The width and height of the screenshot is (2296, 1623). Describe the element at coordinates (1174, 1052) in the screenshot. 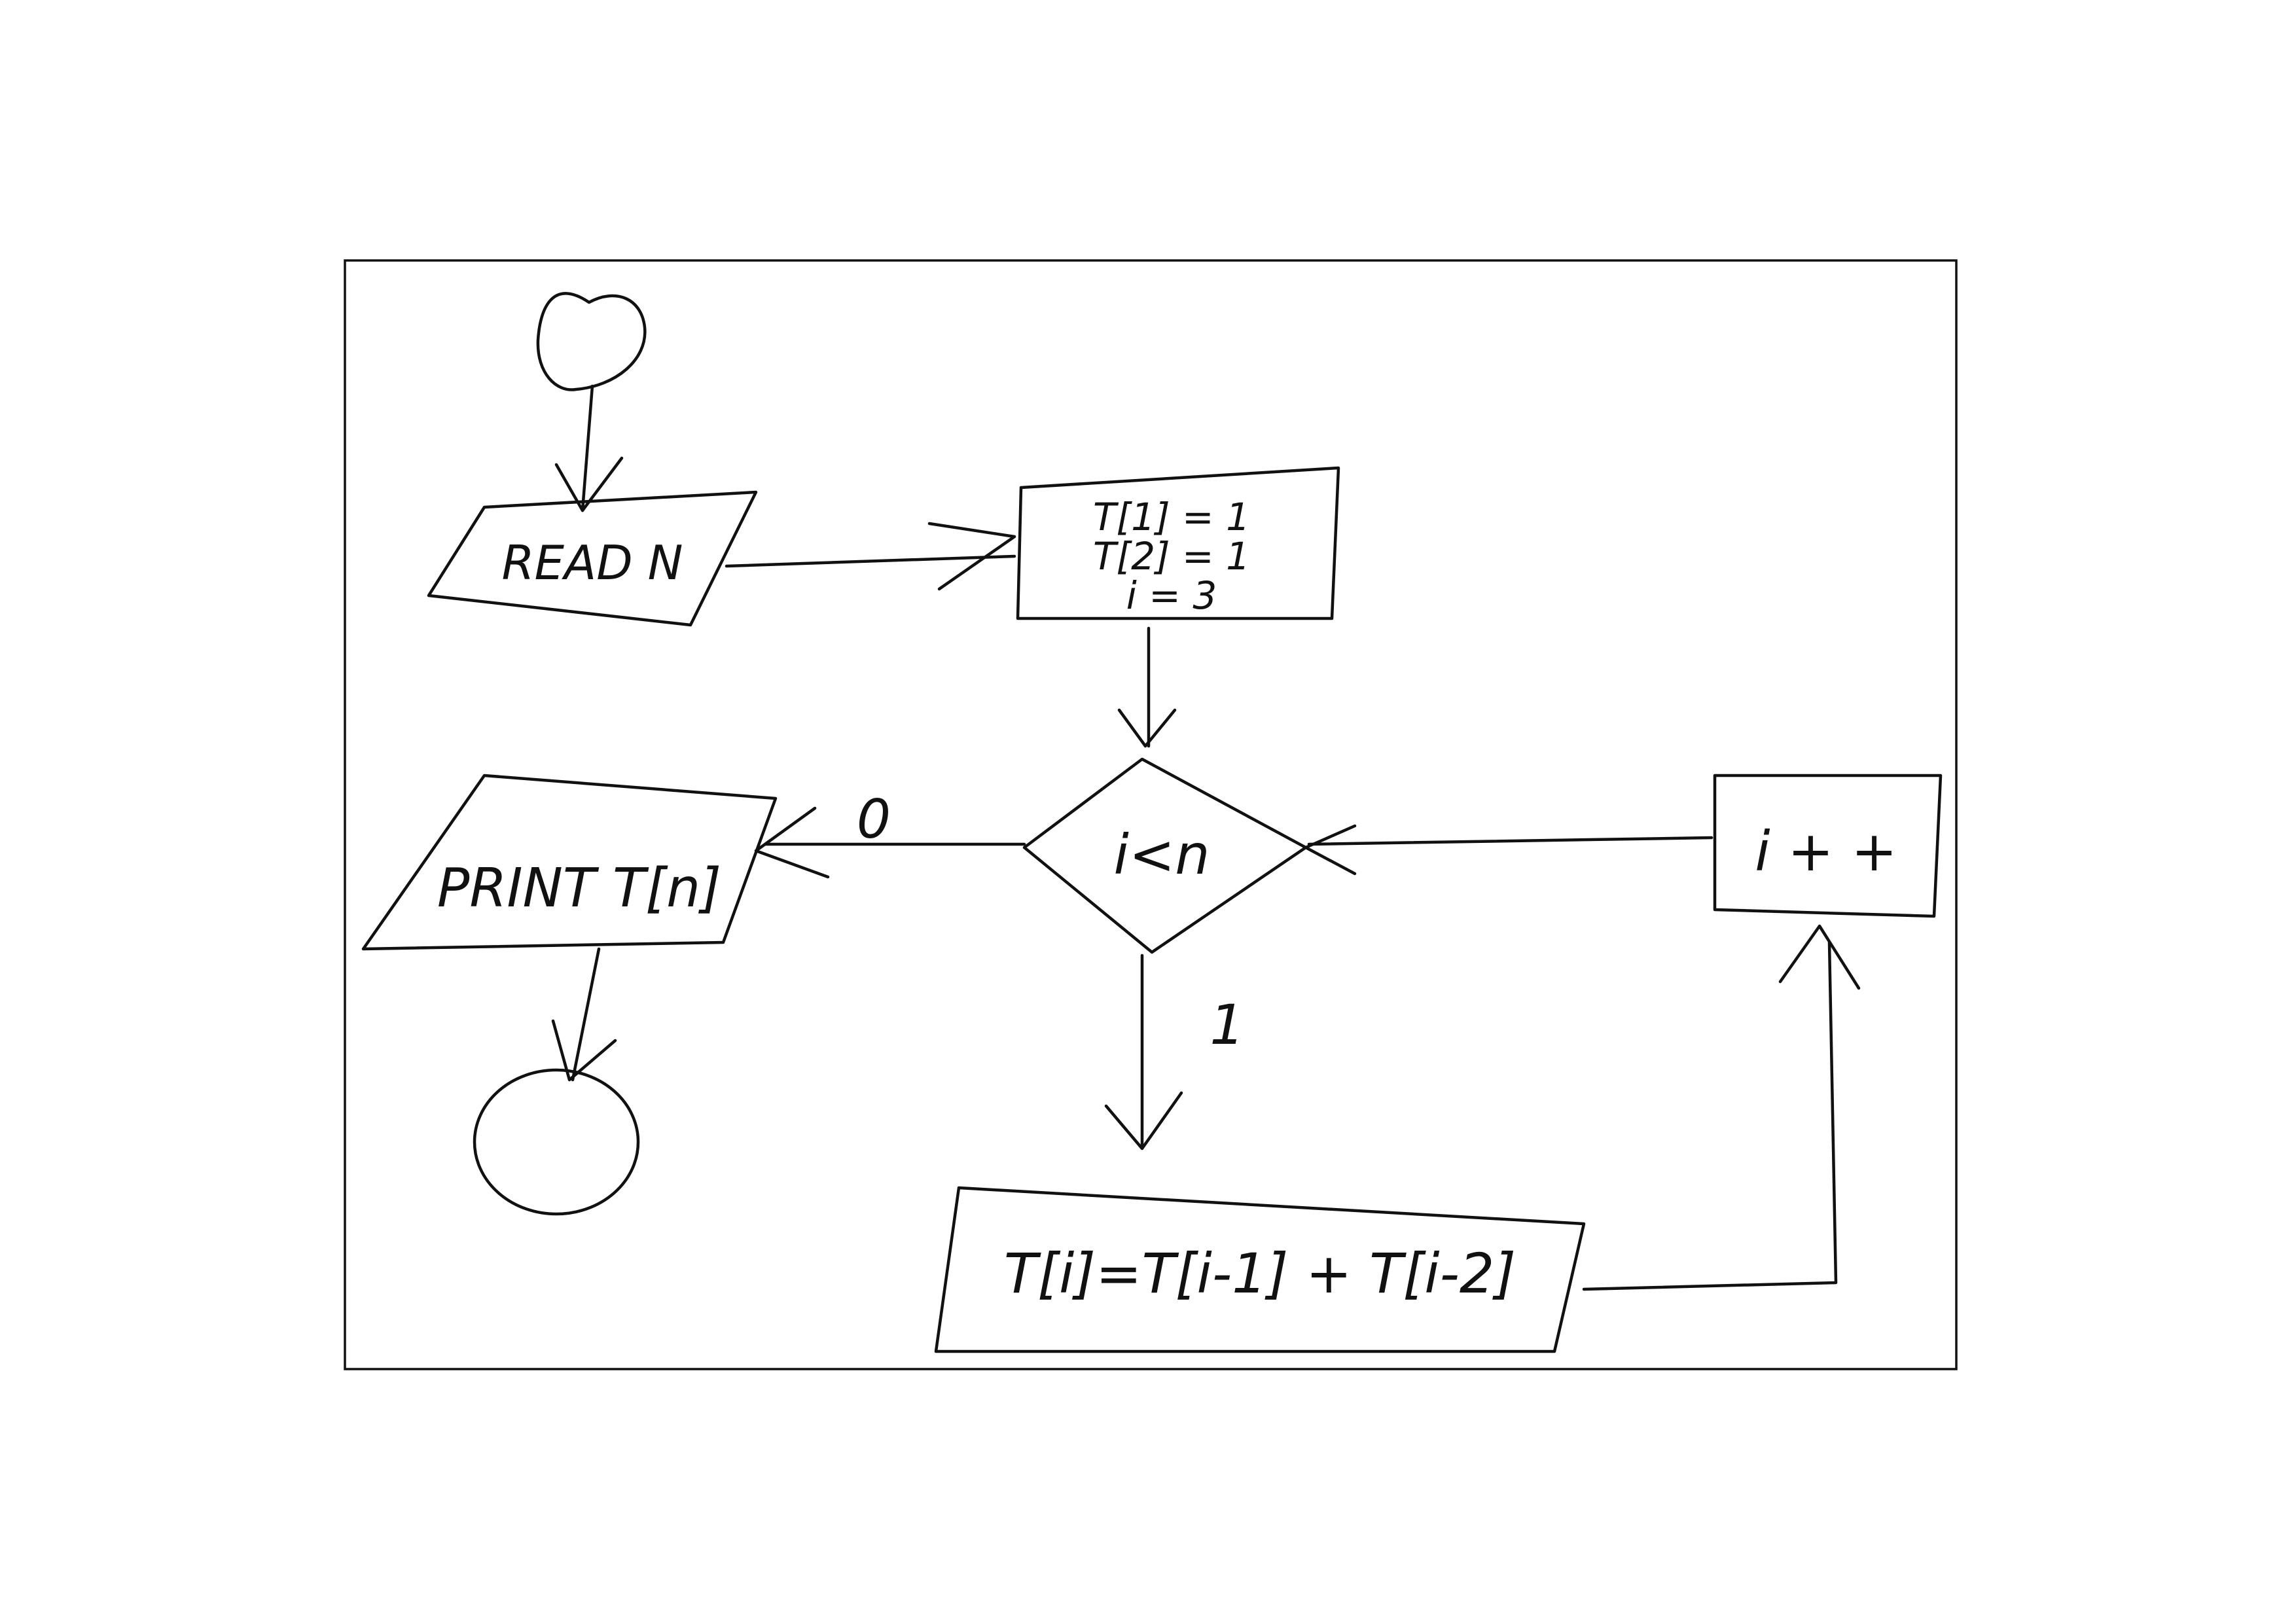

I see `edge-cond-to-calc: 1` at that location.